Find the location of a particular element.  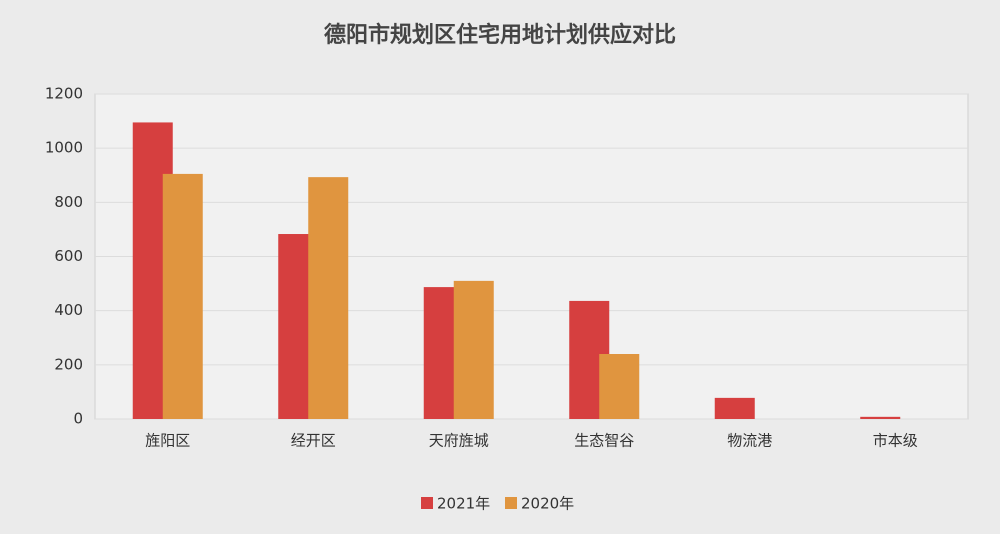

y-tick-label: 800 is located at coordinates (68, 202).